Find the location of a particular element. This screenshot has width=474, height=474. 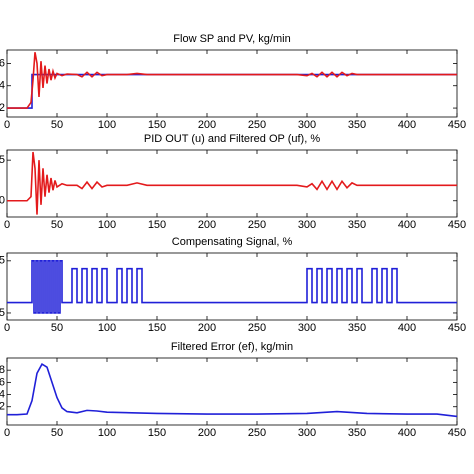

y-tick-label: 5 is located at coordinates (2, 261).